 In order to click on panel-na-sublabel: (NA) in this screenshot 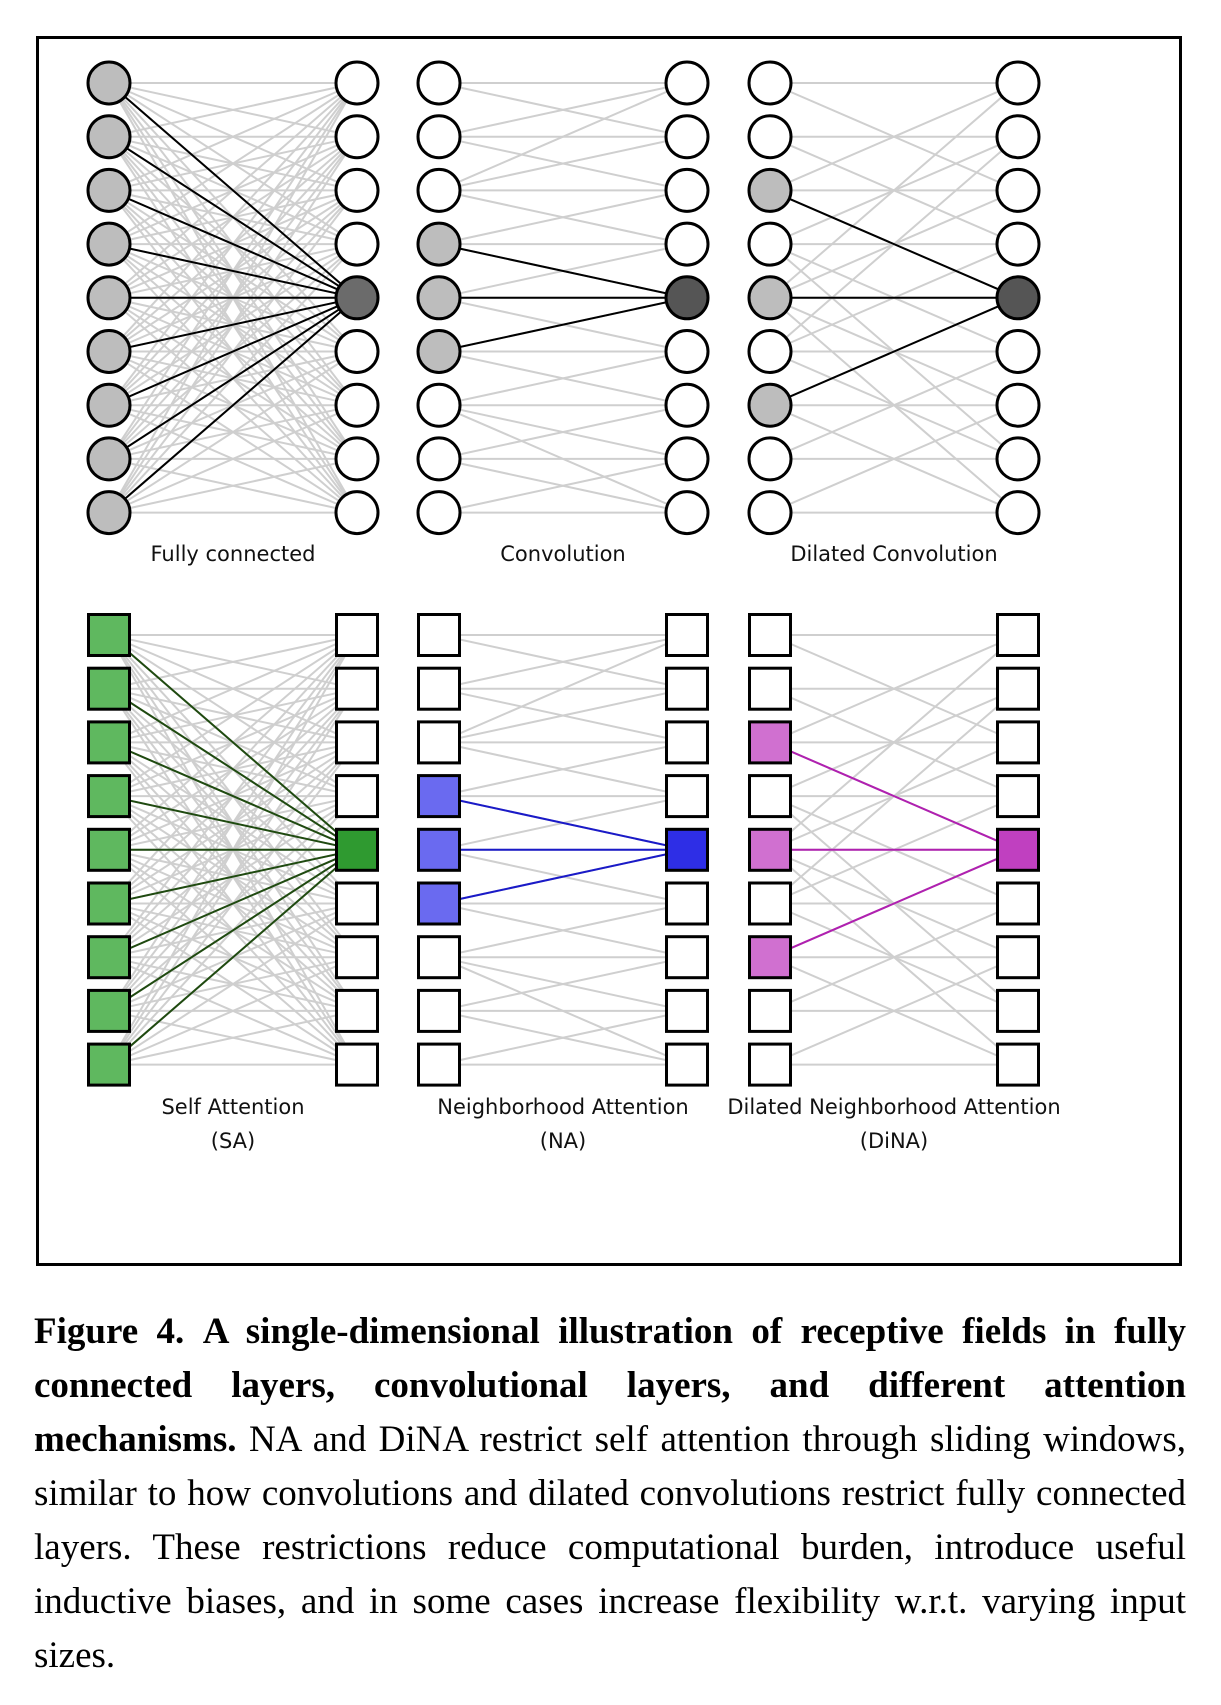, I will do `click(563, 1141)`.